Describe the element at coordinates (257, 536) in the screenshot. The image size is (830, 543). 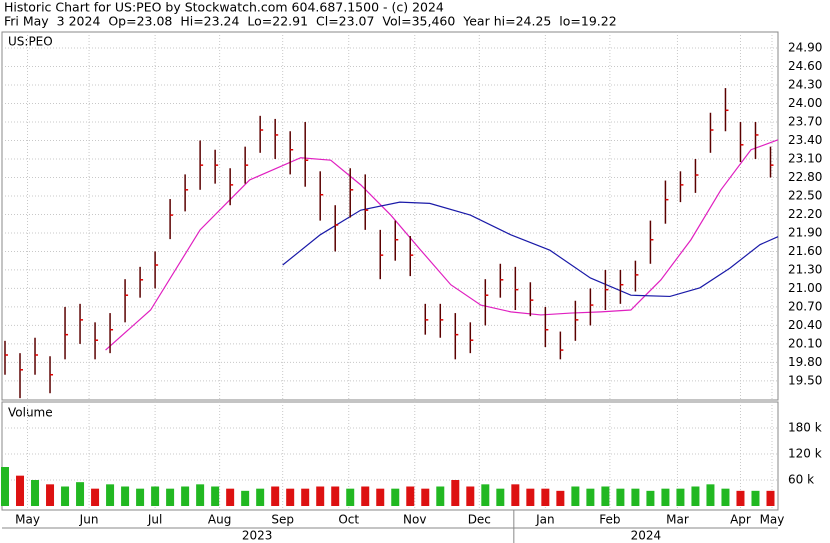
I see `year-label: 2023` at that location.